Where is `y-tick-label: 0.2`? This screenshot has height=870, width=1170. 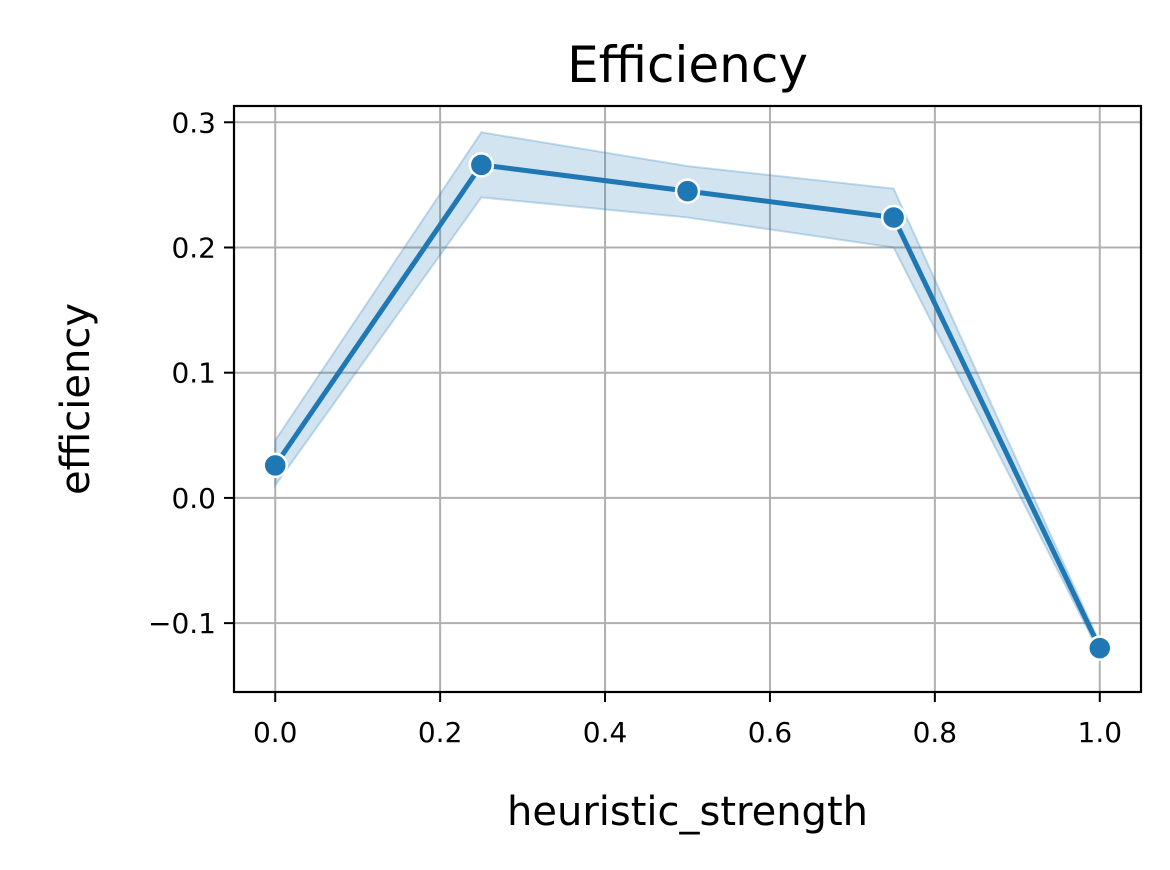
y-tick-label: 0.2 is located at coordinates (193, 247).